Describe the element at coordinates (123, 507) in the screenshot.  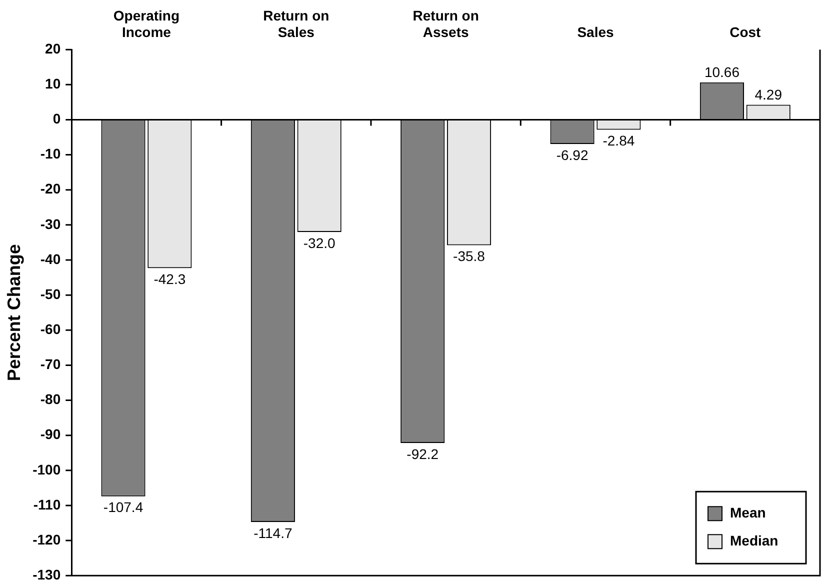
I see `text: -107.4` at that location.